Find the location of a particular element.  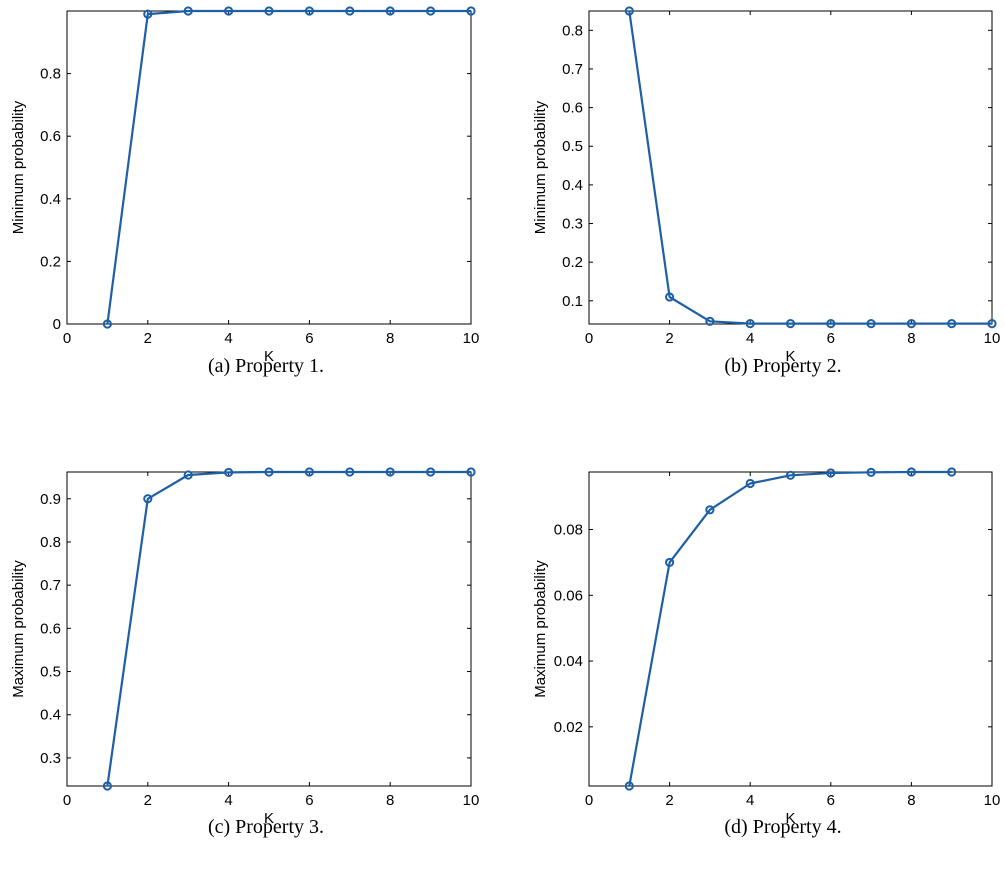

y-tick-label: 0.3 is located at coordinates (572, 224).